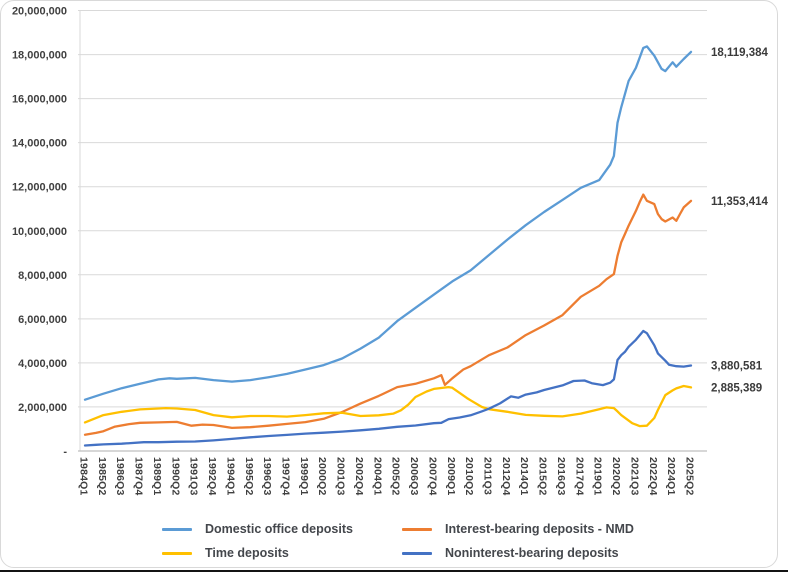  What do you see at coordinates (120, 476) in the screenshot?
I see `x-axis-tick-label: 1986Q3` at bounding box center [120, 476].